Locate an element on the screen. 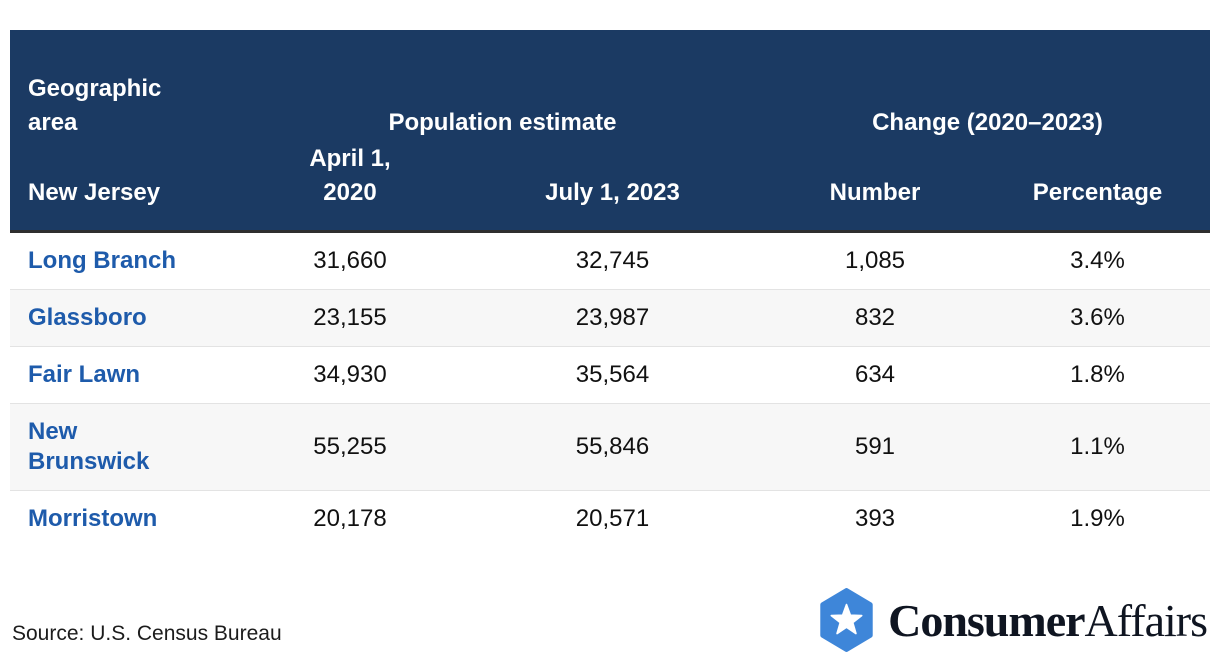 The width and height of the screenshot is (1220, 662). cell-change-number: 591 is located at coordinates (875, 446).